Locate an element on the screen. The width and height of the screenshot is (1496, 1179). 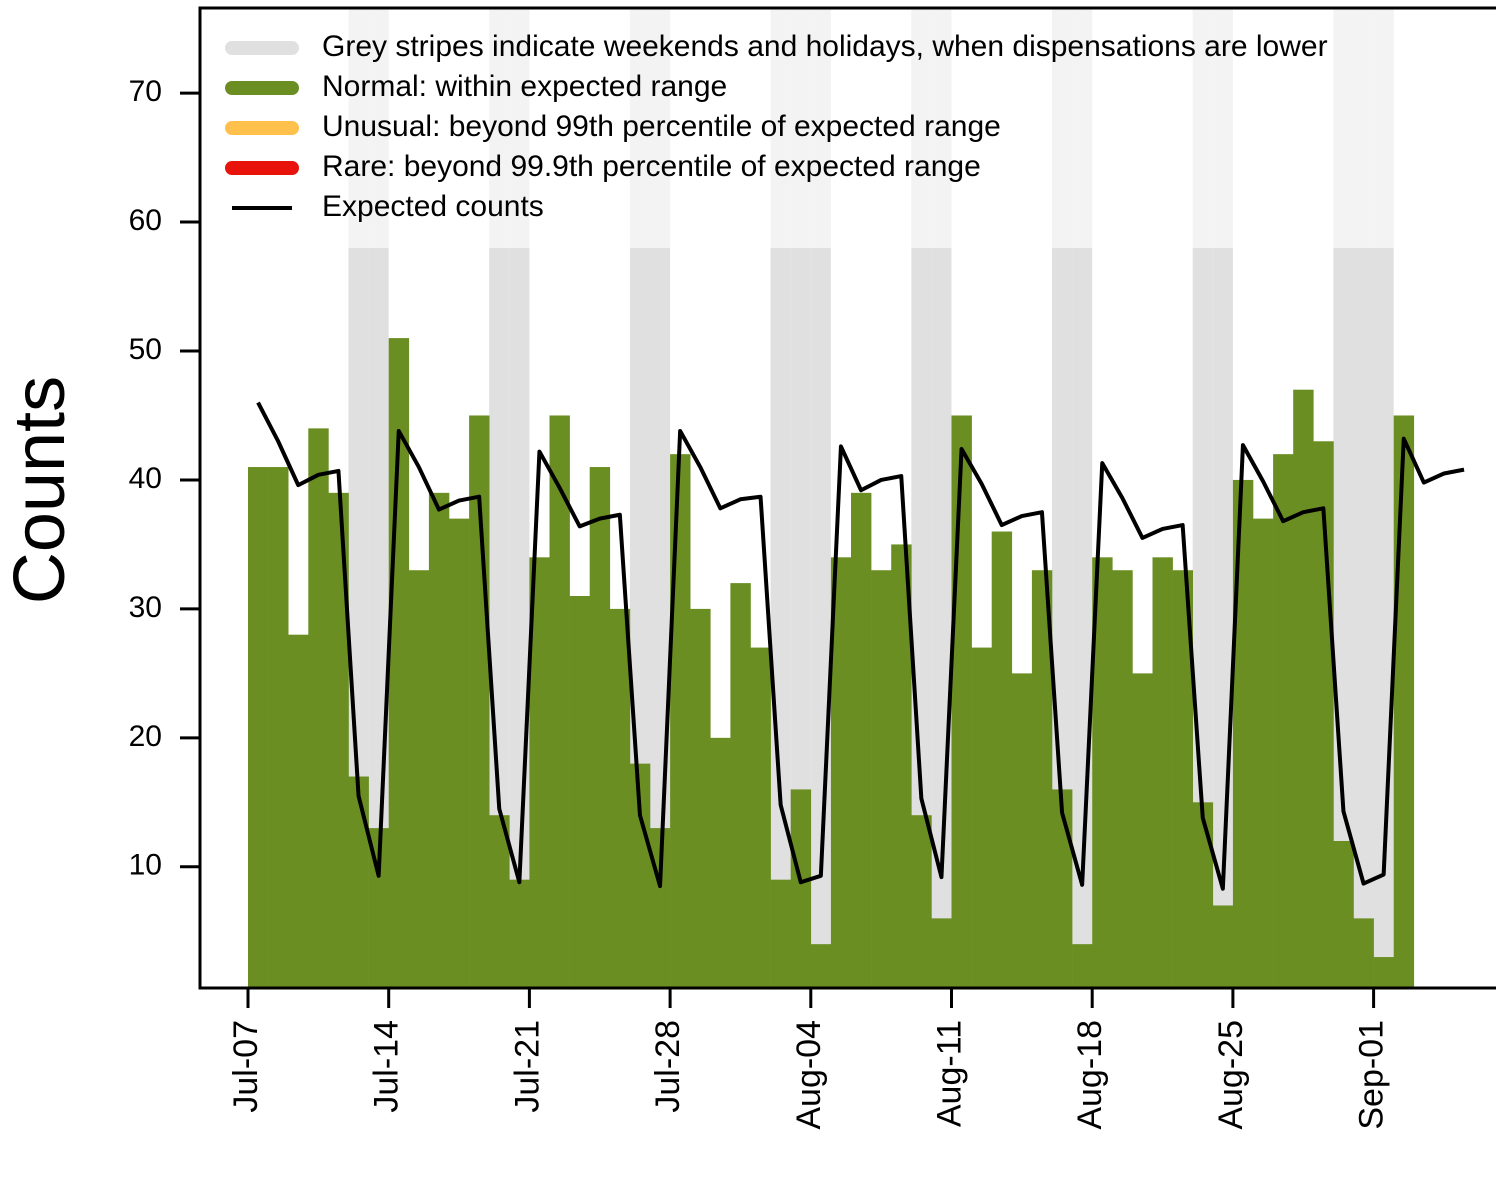
legend-label: Expected counts is located at coordinates (433, 206).